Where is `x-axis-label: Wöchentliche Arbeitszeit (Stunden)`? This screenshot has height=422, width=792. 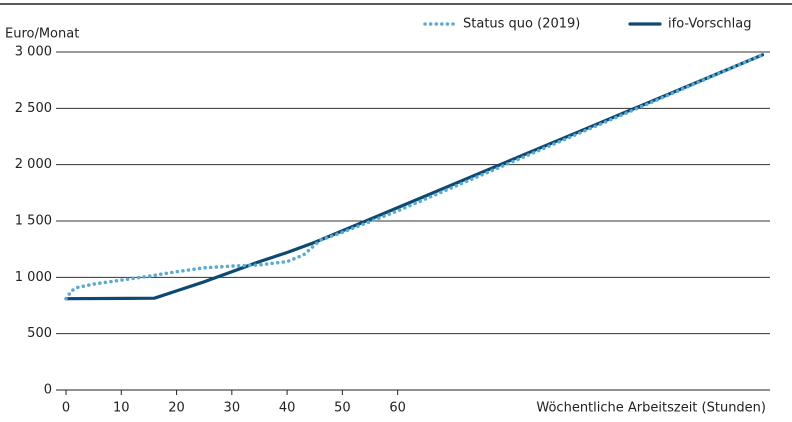 x-axis-label: Wöchentliche Arbeitszeit (Stunden) is located at coordinates (651, 408).